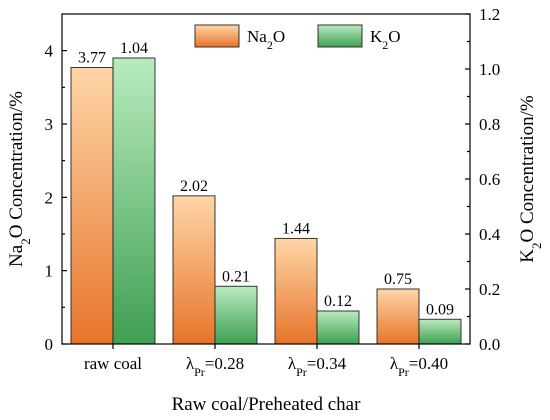  What do you see at coordinates (217, 36) in the screenshot?
I see `legend-swatch-na2o` at bounding box center [217, 36].